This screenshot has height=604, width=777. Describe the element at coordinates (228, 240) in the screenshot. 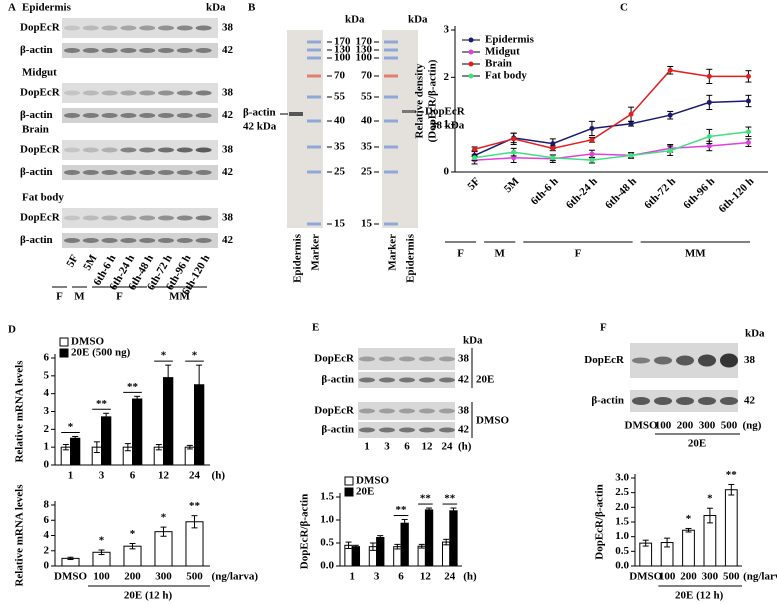

I see `size-label: 42` at that location.